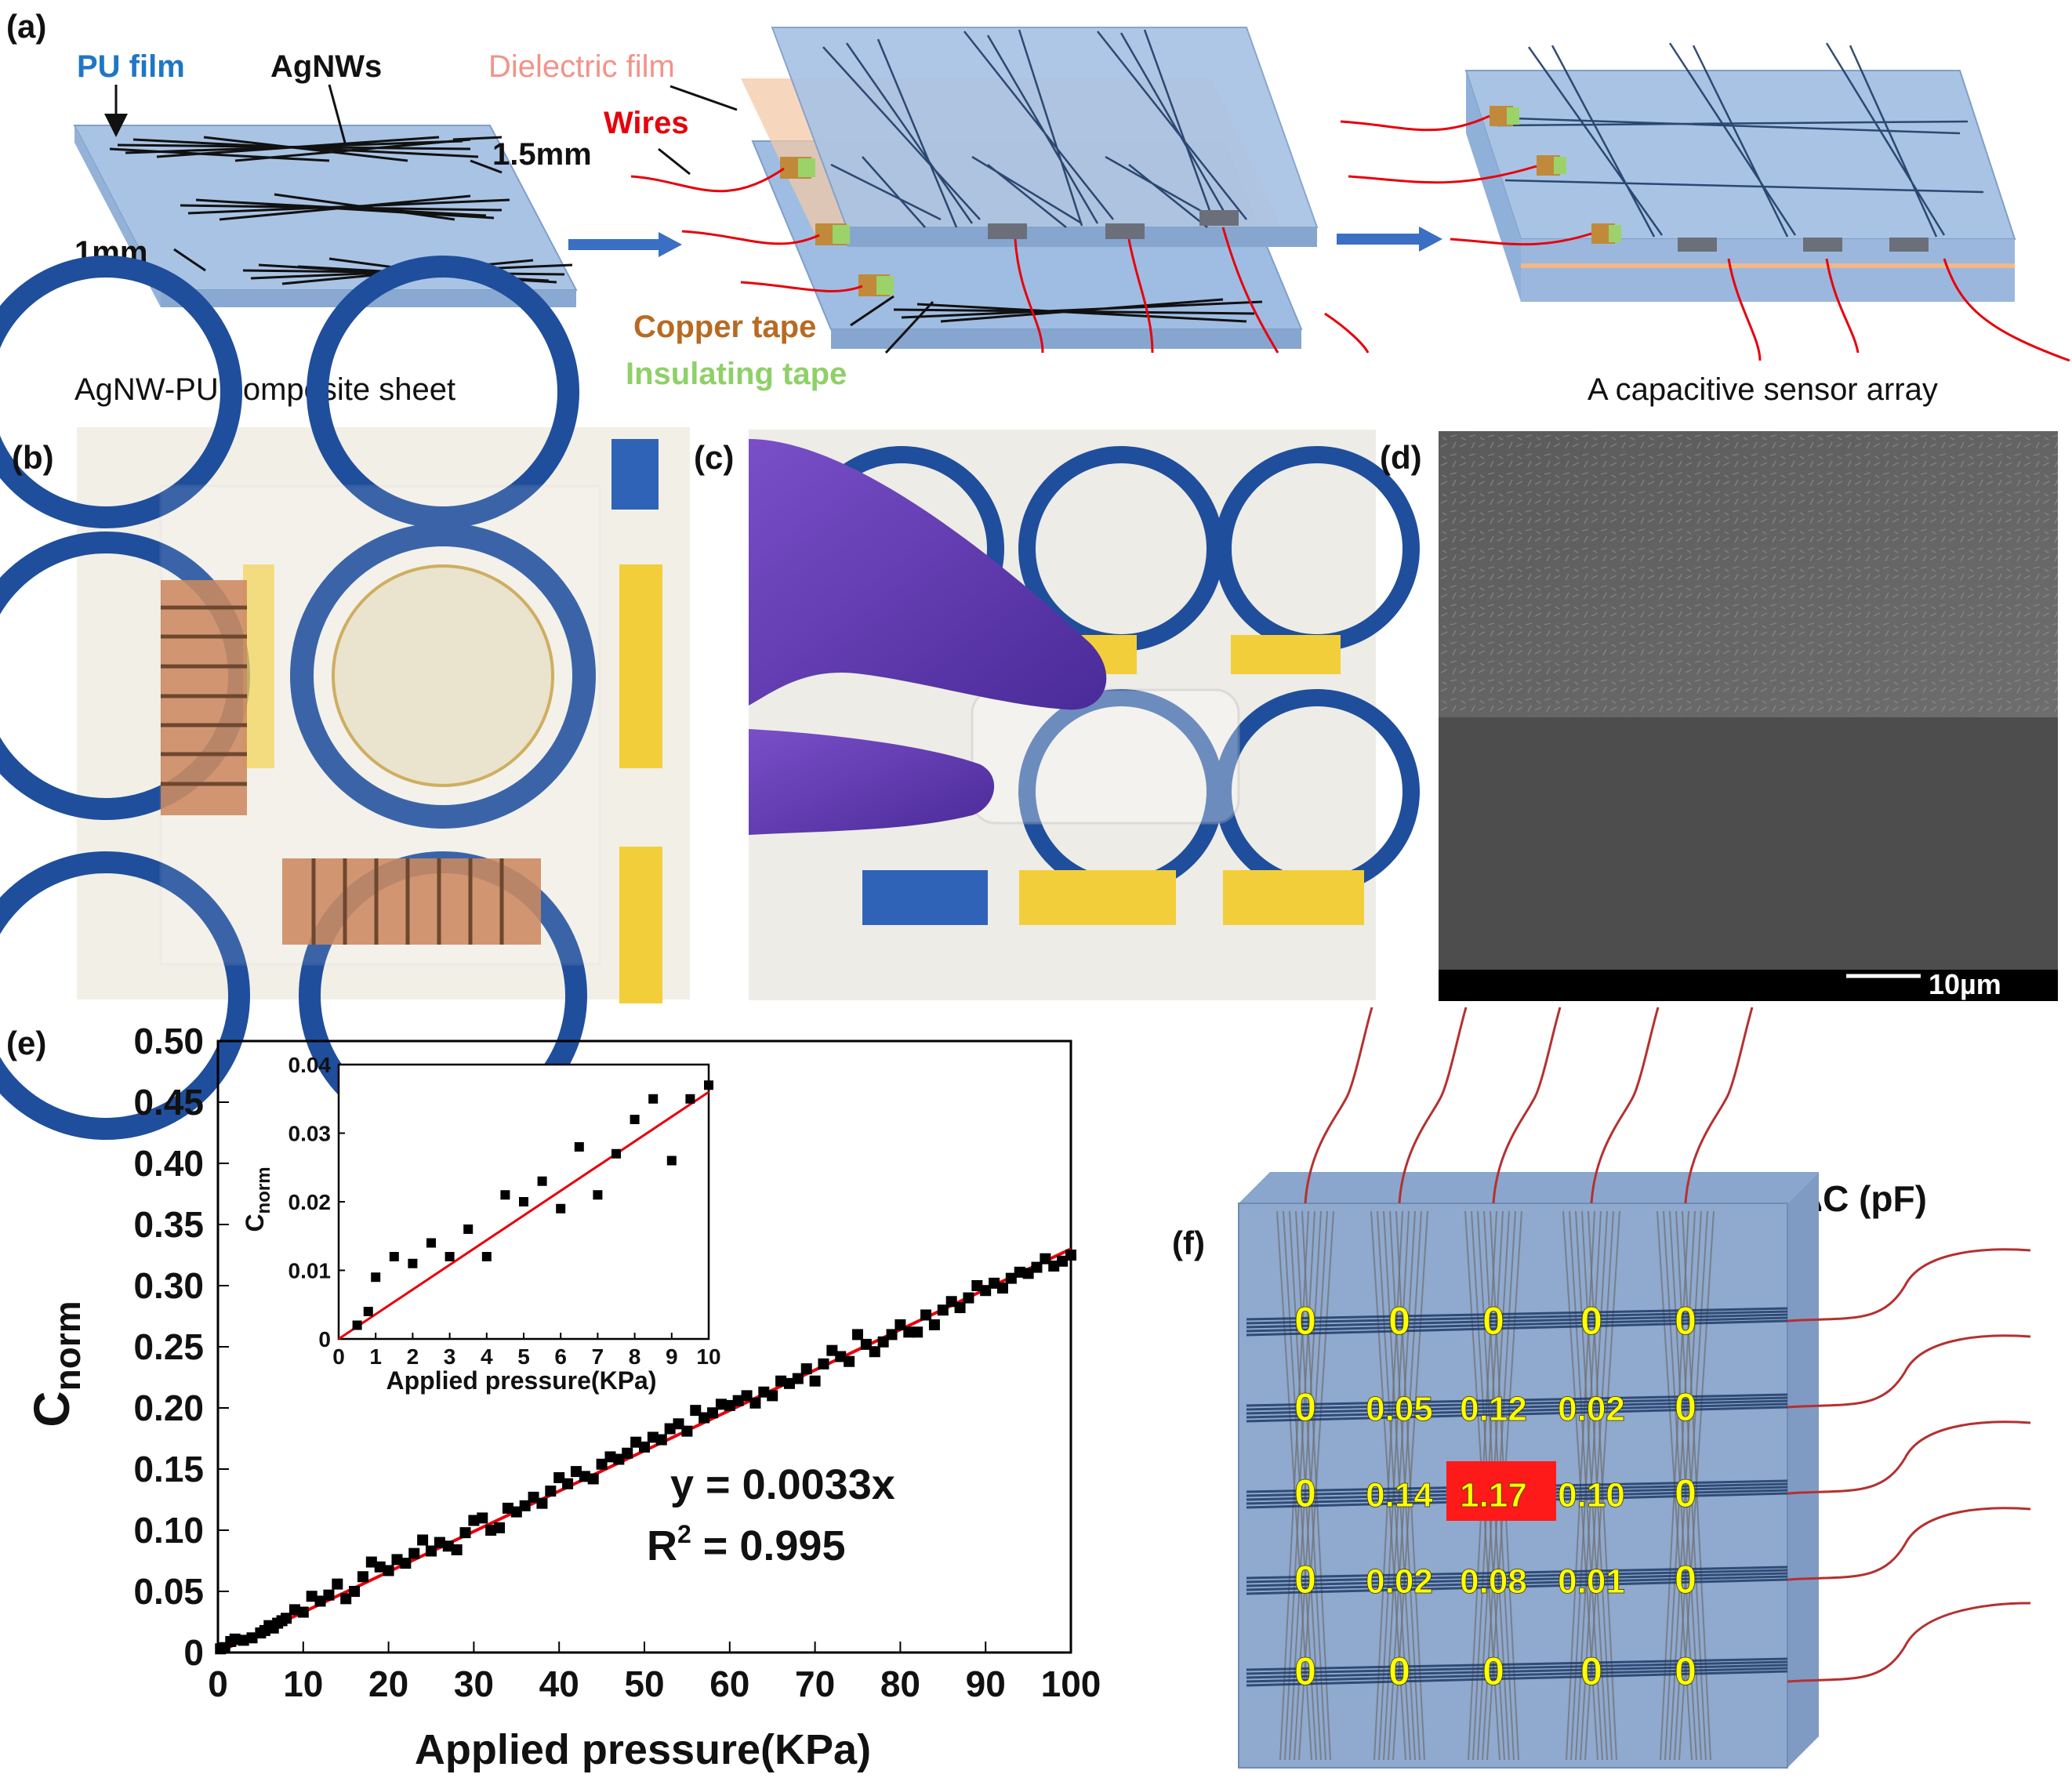 Image resolution: width=2072 pixels, height=1785 pixels. What do you see at coordinates (131, 66) in the screenshot?
I see `pu-film-label: PU film` at bounding box center [131, 66].